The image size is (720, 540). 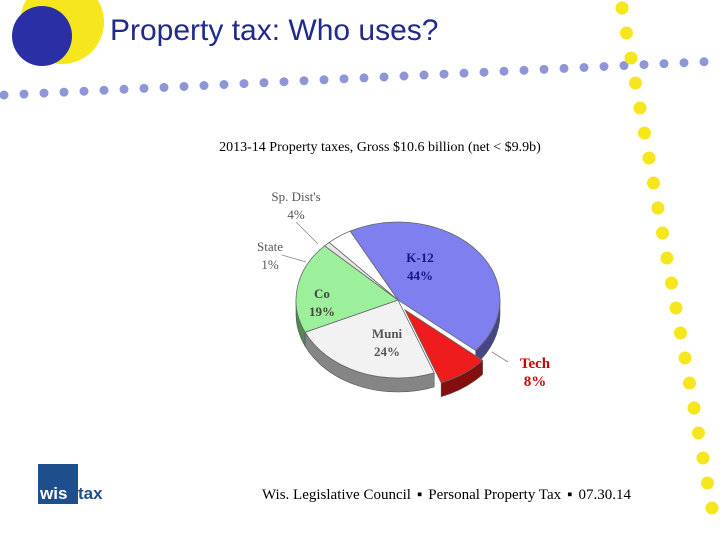 I want to click on footer-topic: Personal Property Tax, so click(x=495, y=495).